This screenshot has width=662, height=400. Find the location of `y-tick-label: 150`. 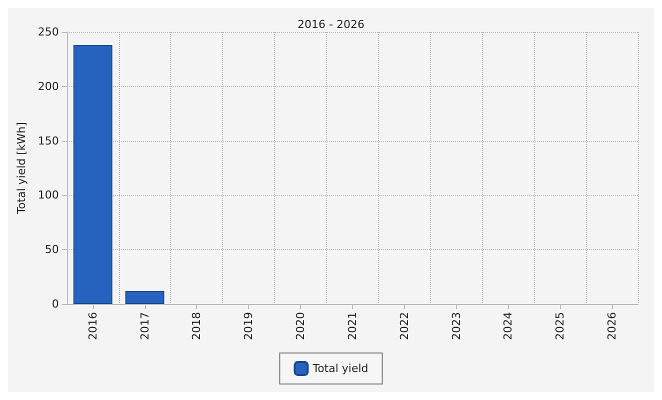

y-tick-label: 150 is located at coordinates (48, 141).